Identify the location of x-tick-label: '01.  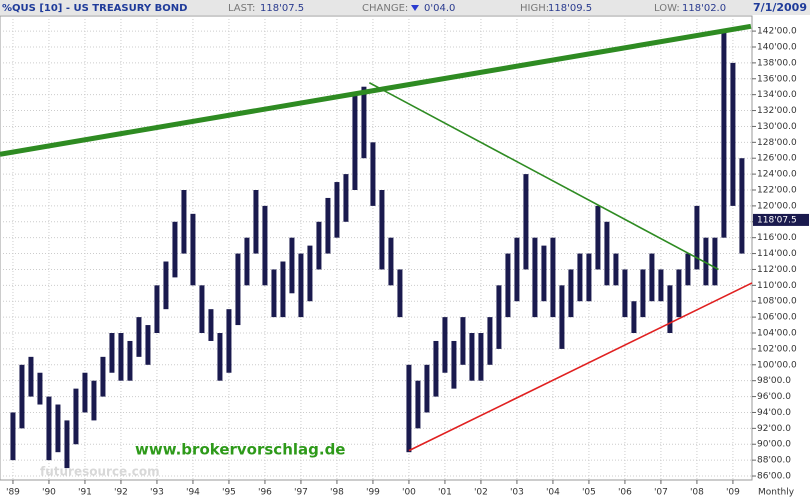
(445, 493).